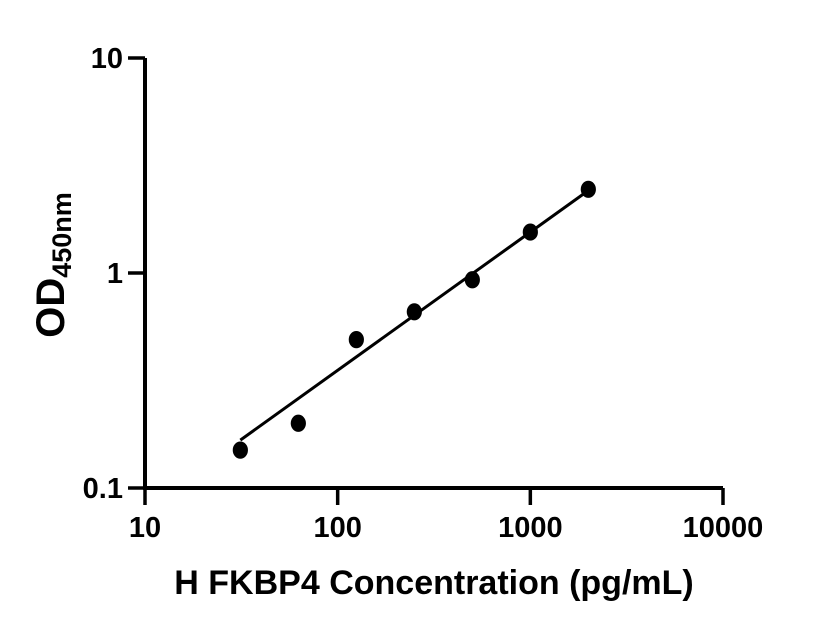  Describe the element at coordinates (107, 59) in the screenshot. I see `y-axis-tick-label: 10` at that location.